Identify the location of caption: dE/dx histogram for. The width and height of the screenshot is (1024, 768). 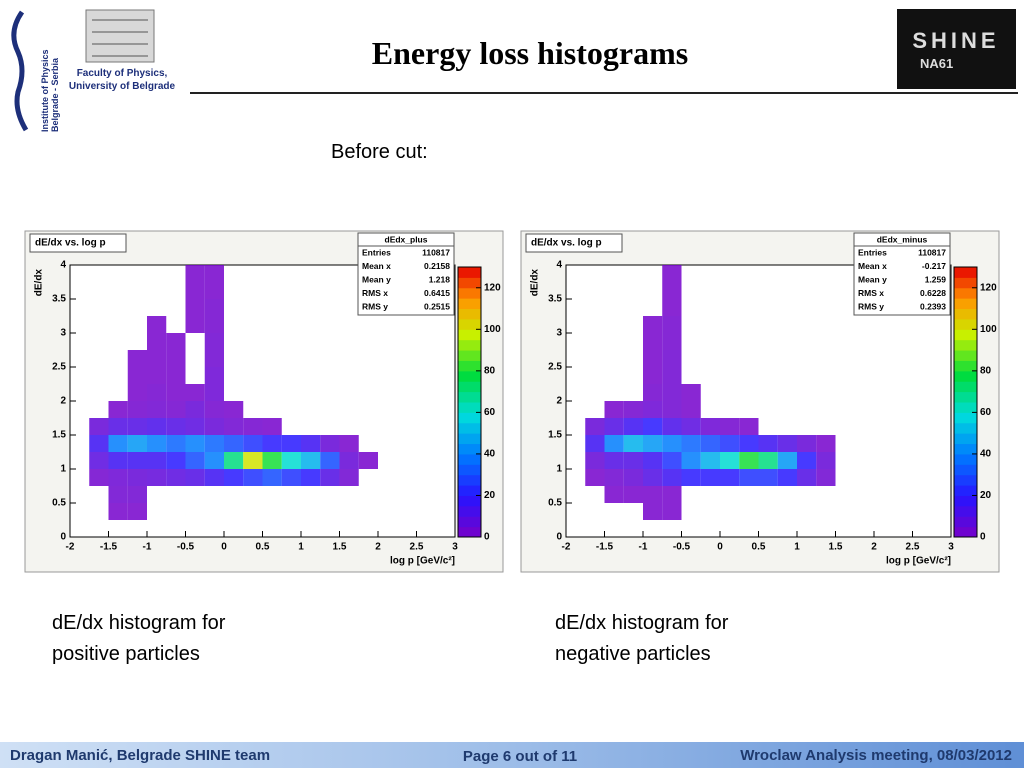
(139, 623).